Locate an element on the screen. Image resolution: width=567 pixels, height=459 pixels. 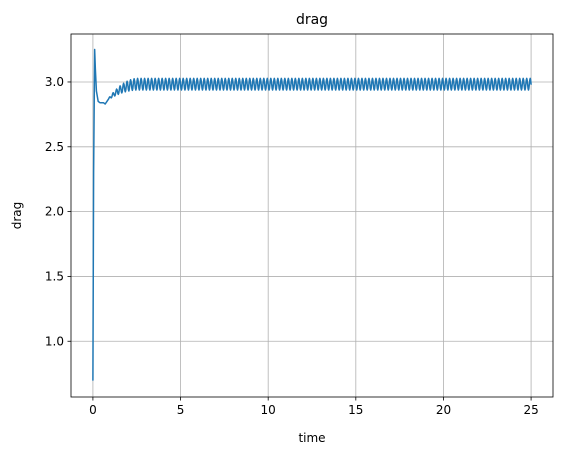
x-tick-label-1: 5 is located at coordinates (181, 410).